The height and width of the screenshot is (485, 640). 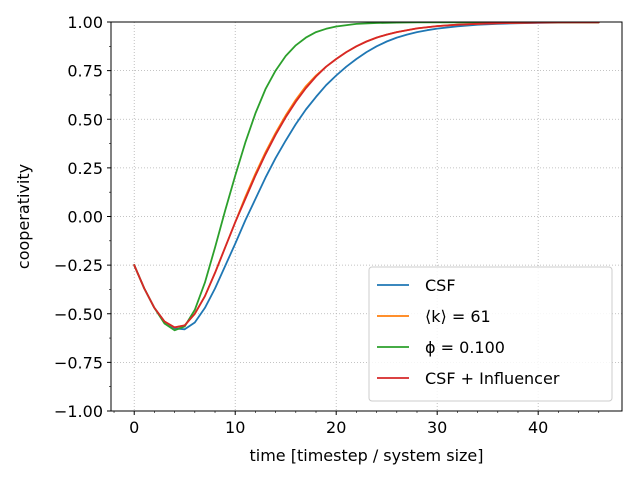 What do you see at coordinates (78, 265) in the screenshot?
I see `y-tick-label: −0.25` at bounding box center [78, 265].